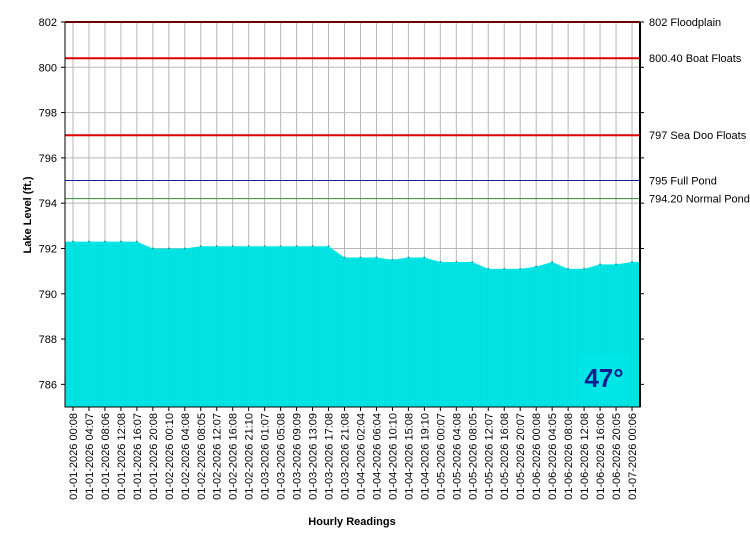 This screenshot has width=750, height=550. Describe the element at coordinates (186, 456) in the screenshot. I see `x-tick-label: 01-02-2026 04:08` at that location.